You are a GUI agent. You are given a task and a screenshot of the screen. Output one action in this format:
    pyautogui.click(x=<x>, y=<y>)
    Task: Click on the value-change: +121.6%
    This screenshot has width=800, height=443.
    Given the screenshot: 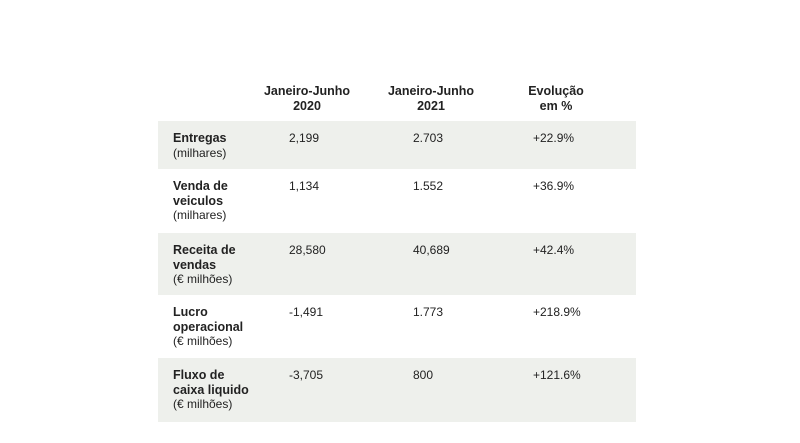 What is the action you would take?
    pyautogui.click(x=557, y=375)
    